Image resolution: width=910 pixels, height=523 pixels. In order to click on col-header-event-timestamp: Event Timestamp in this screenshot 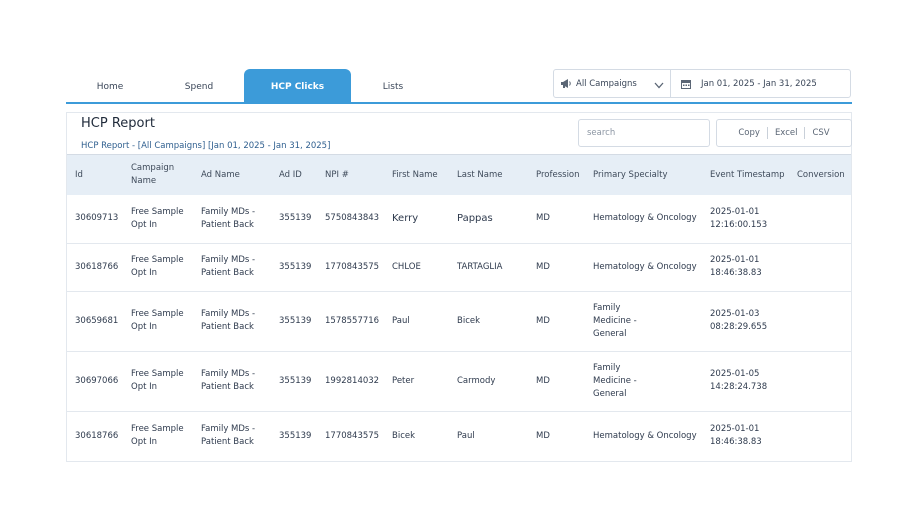, I will do `click(747, 174)`.